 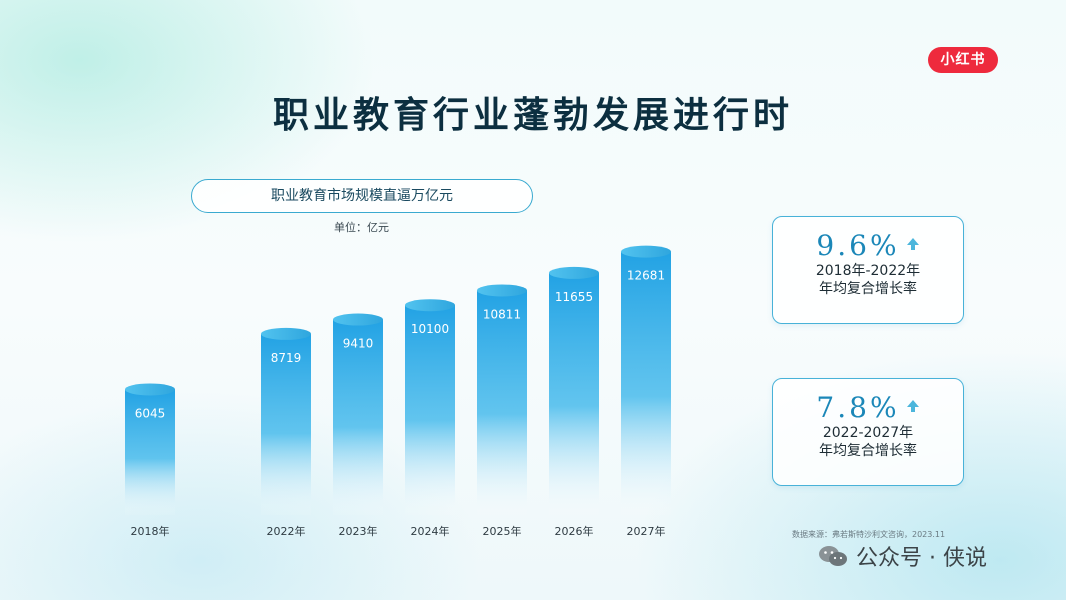 What do you see at coordinates (430, 329) in the screenshot?
I see `bar-value-label: 10100` at bounding box center [430, 329].